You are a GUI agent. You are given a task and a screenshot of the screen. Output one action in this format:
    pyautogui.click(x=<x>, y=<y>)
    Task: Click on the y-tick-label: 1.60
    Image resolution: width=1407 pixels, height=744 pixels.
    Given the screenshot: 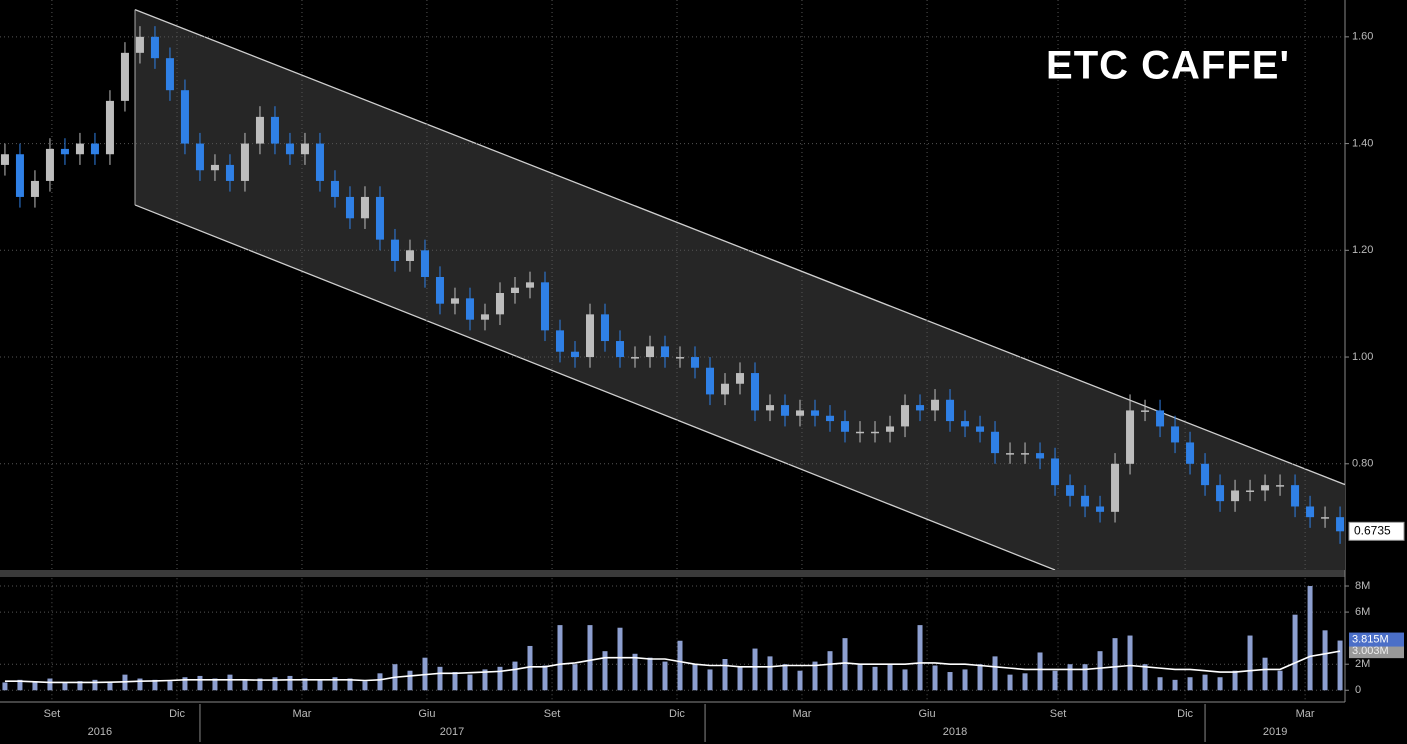 What is the action you would take?
    pyautogui.click(x=1362, y=37)
    